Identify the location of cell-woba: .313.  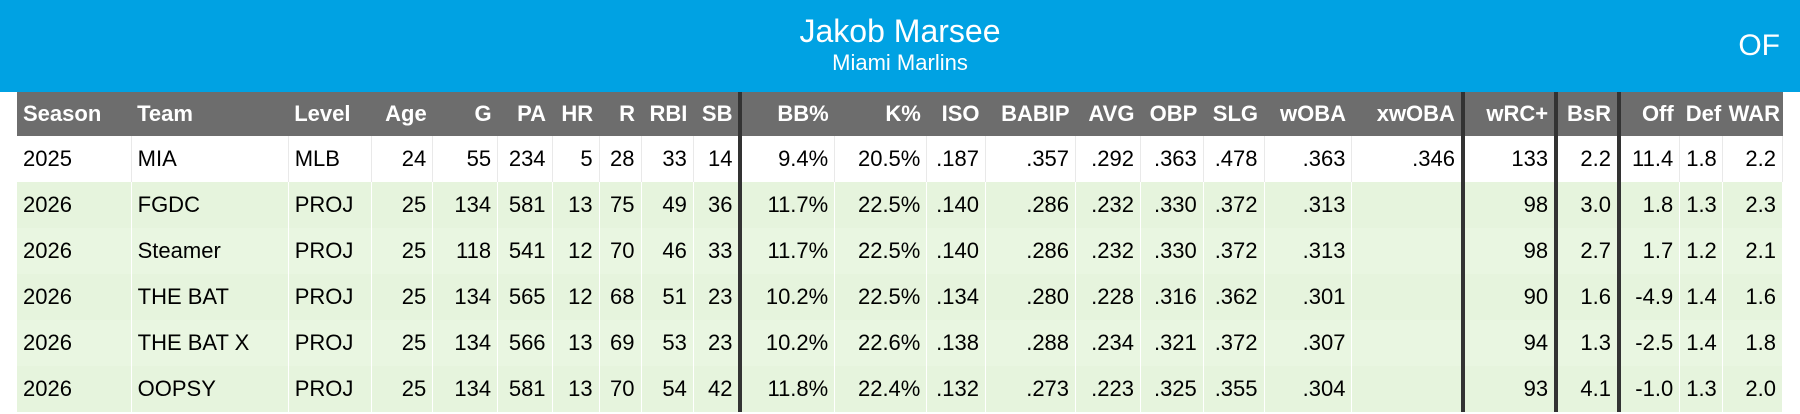
(1308, 251).